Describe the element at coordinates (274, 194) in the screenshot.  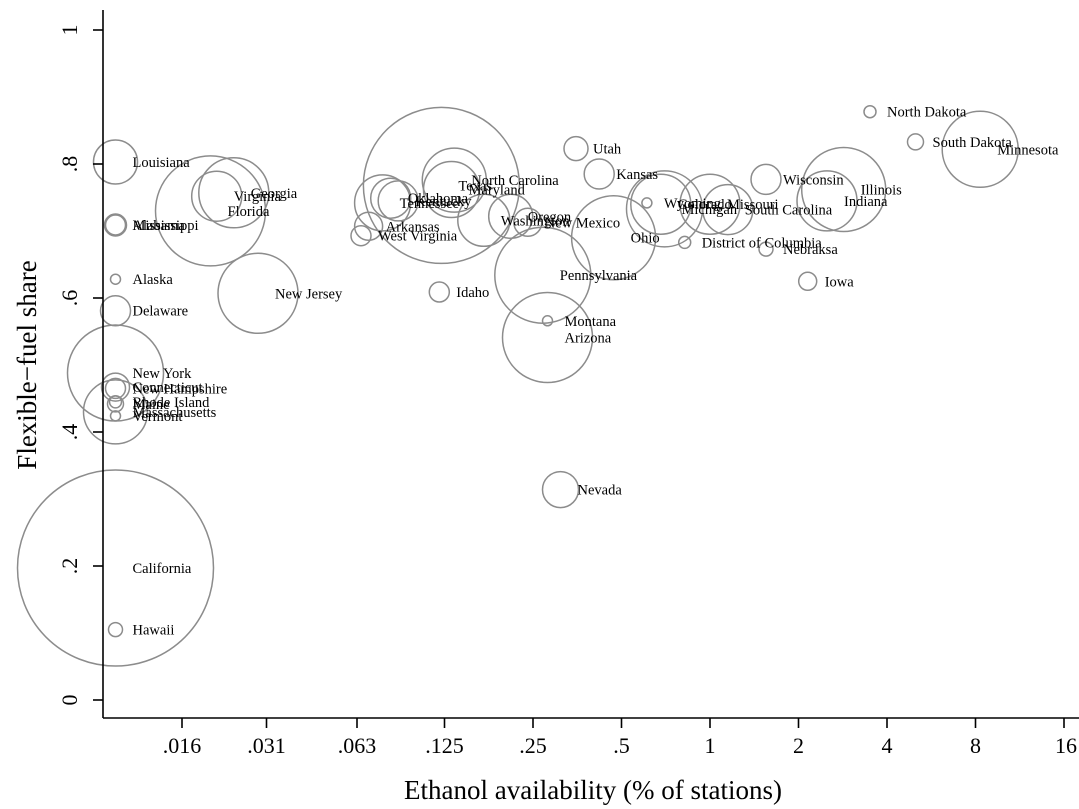
I see `label-georgia: Georgia` at that location.